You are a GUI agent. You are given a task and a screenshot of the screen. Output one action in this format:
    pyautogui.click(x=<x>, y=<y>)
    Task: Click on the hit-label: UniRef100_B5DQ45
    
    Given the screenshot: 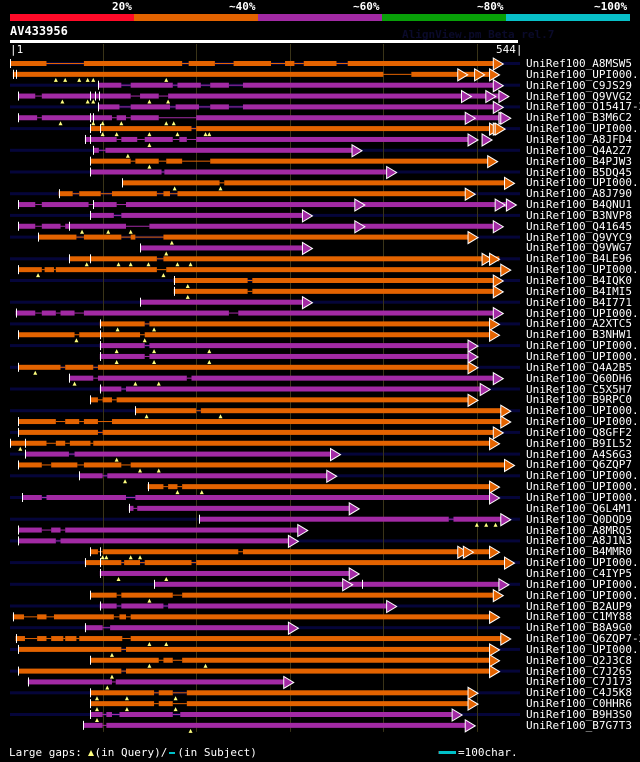 What is the action you would take?
    pyautogui.click(x=579, y=172)
    